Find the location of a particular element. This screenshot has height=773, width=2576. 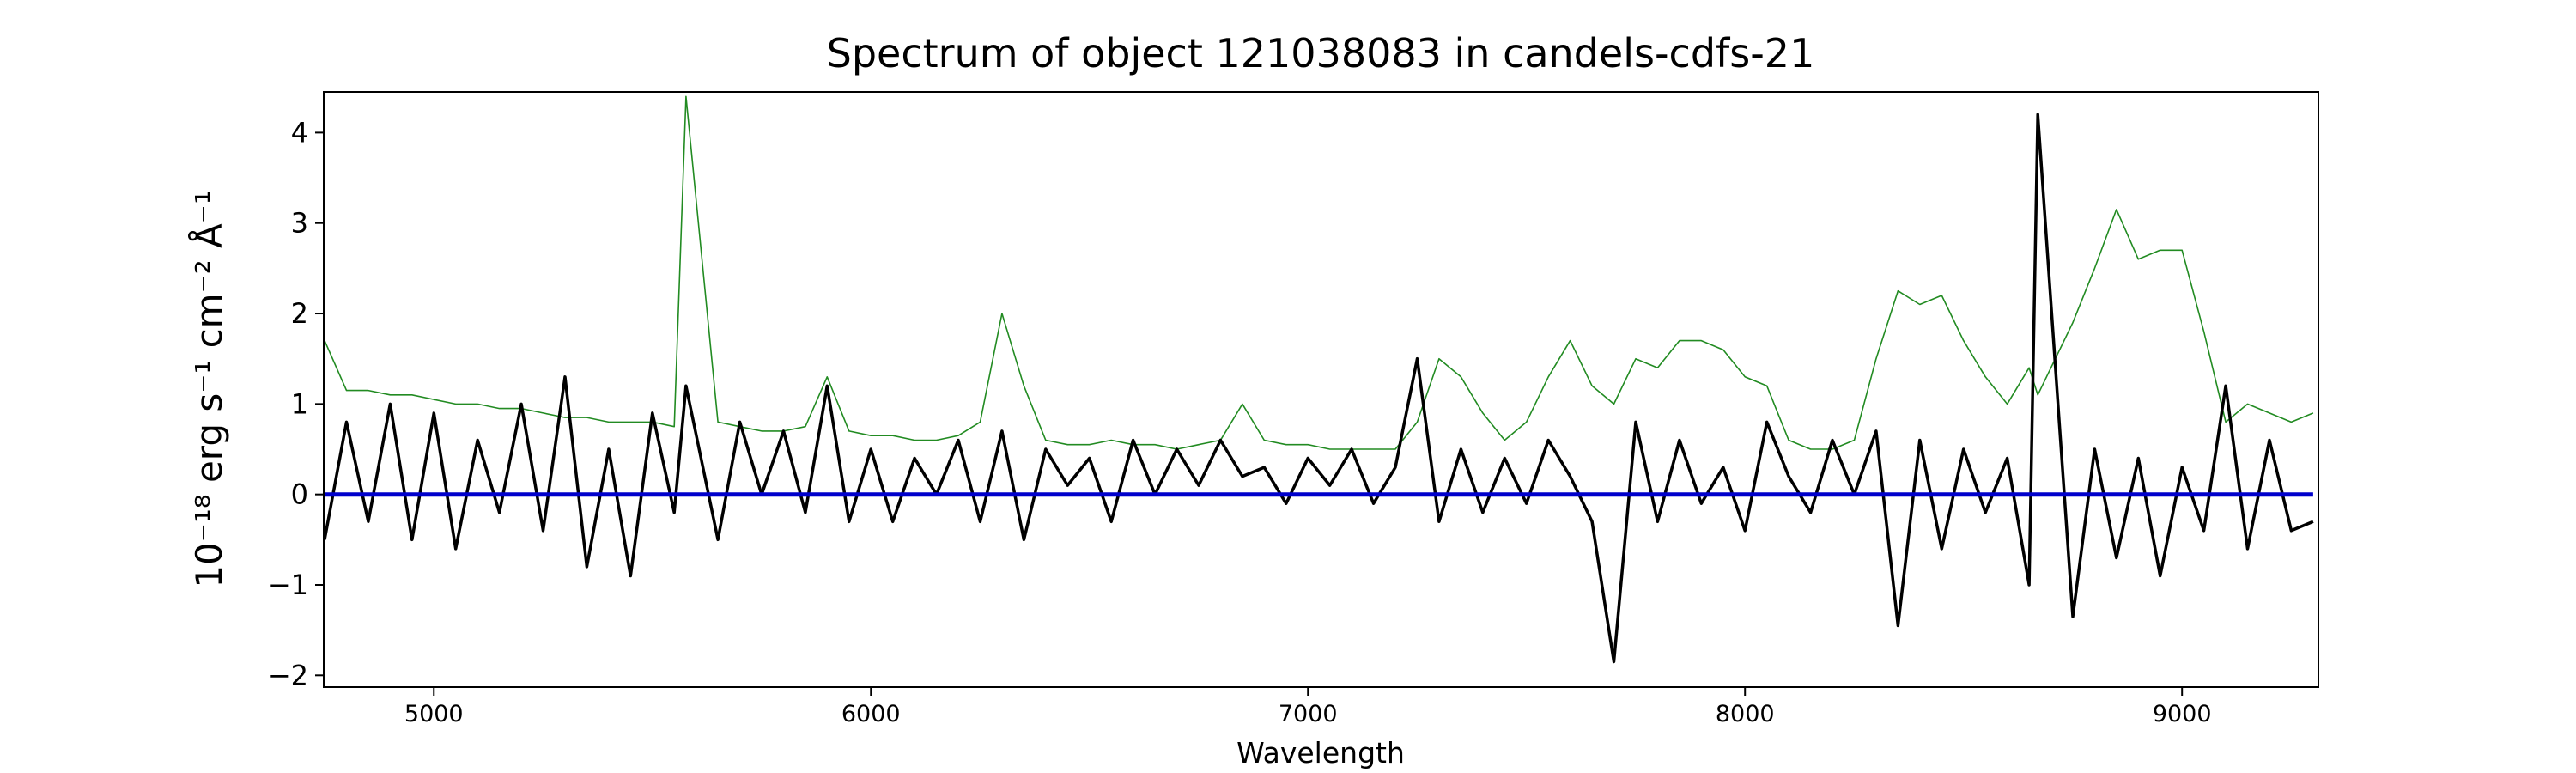

y-tick-label: −2 is located at coordinates (288, 675).